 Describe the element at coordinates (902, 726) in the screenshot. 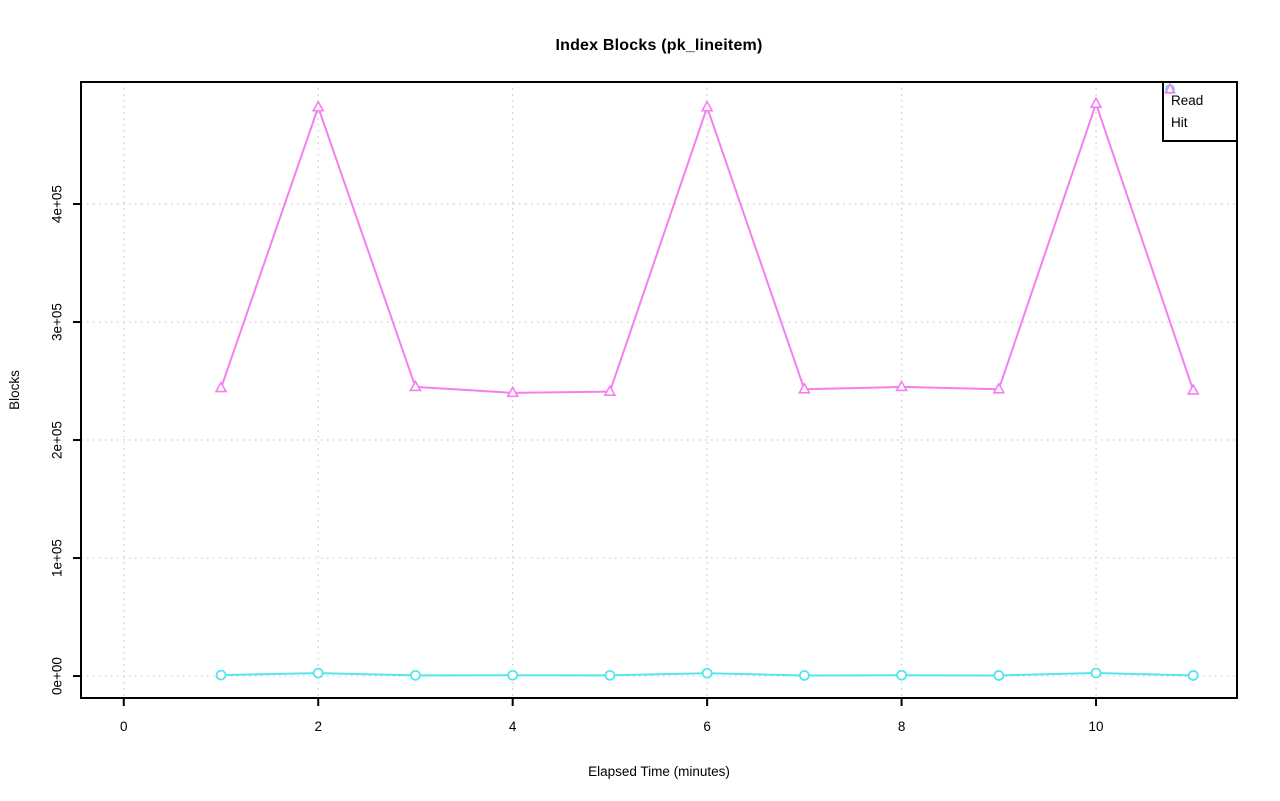

I see `x-tick-label: 8` at that location.